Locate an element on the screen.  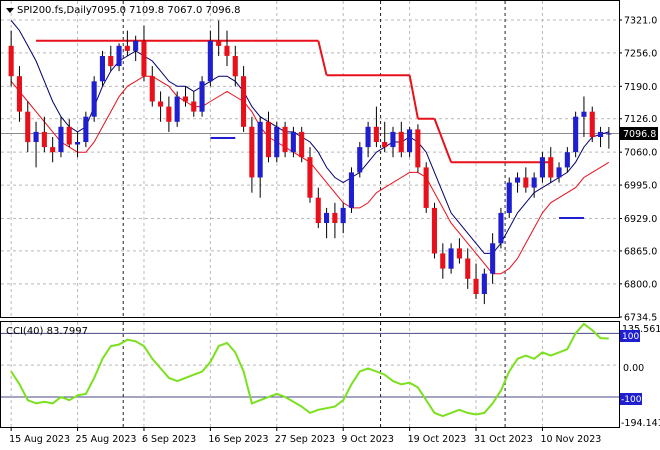
price-tick-label: 7060.0 is located at coordinates (640, 153).